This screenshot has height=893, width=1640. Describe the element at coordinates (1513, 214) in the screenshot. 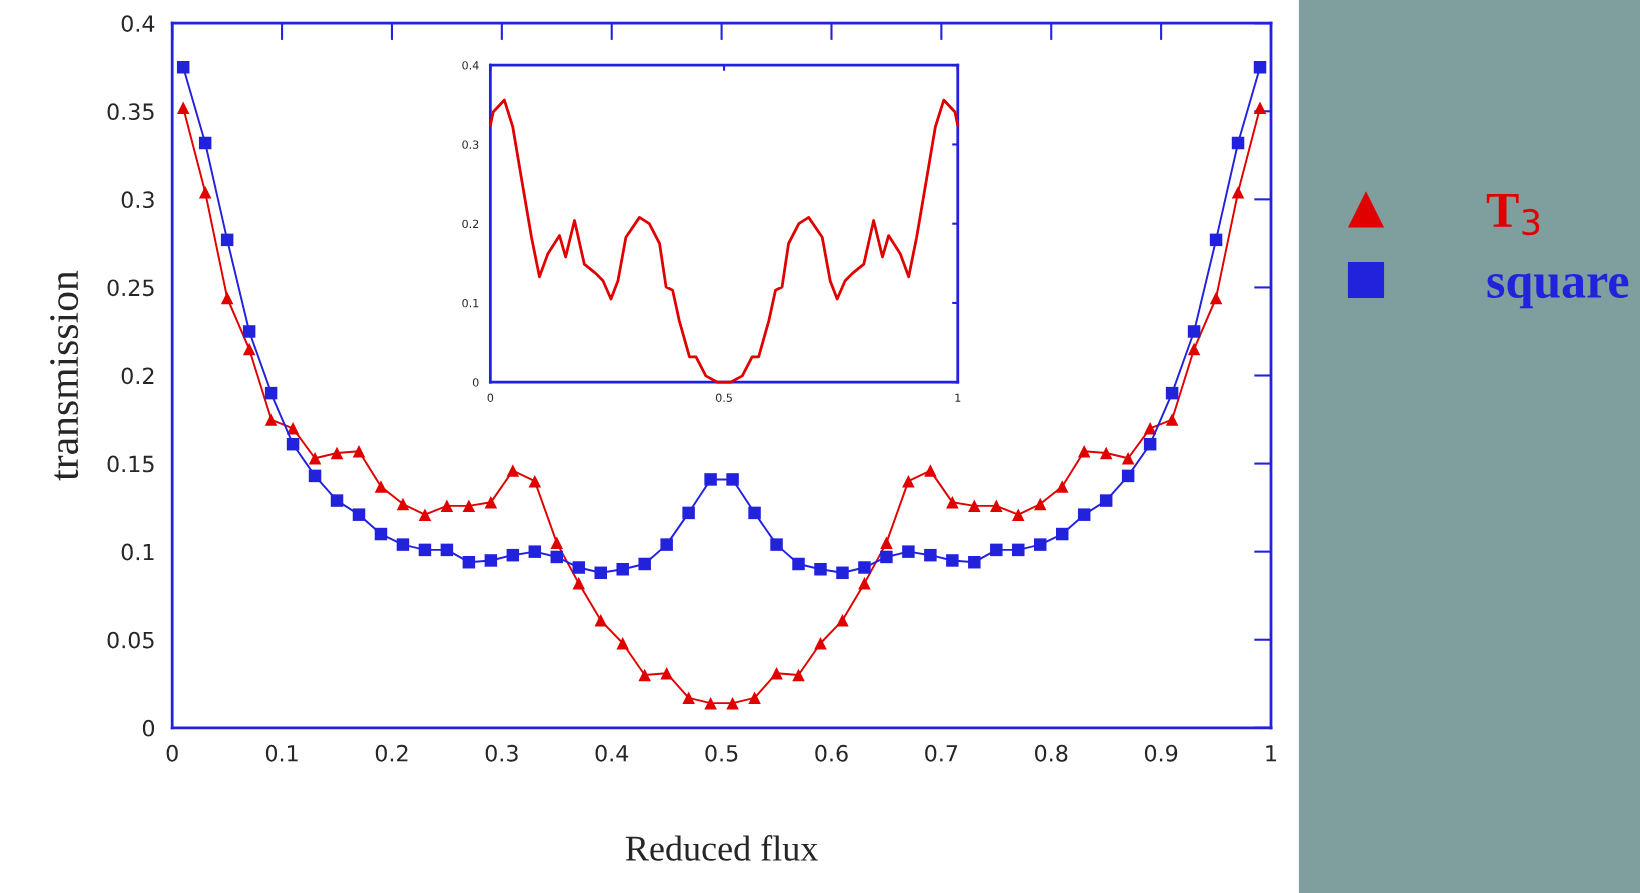

I see `legend-label: T$_{3}$` at that location.